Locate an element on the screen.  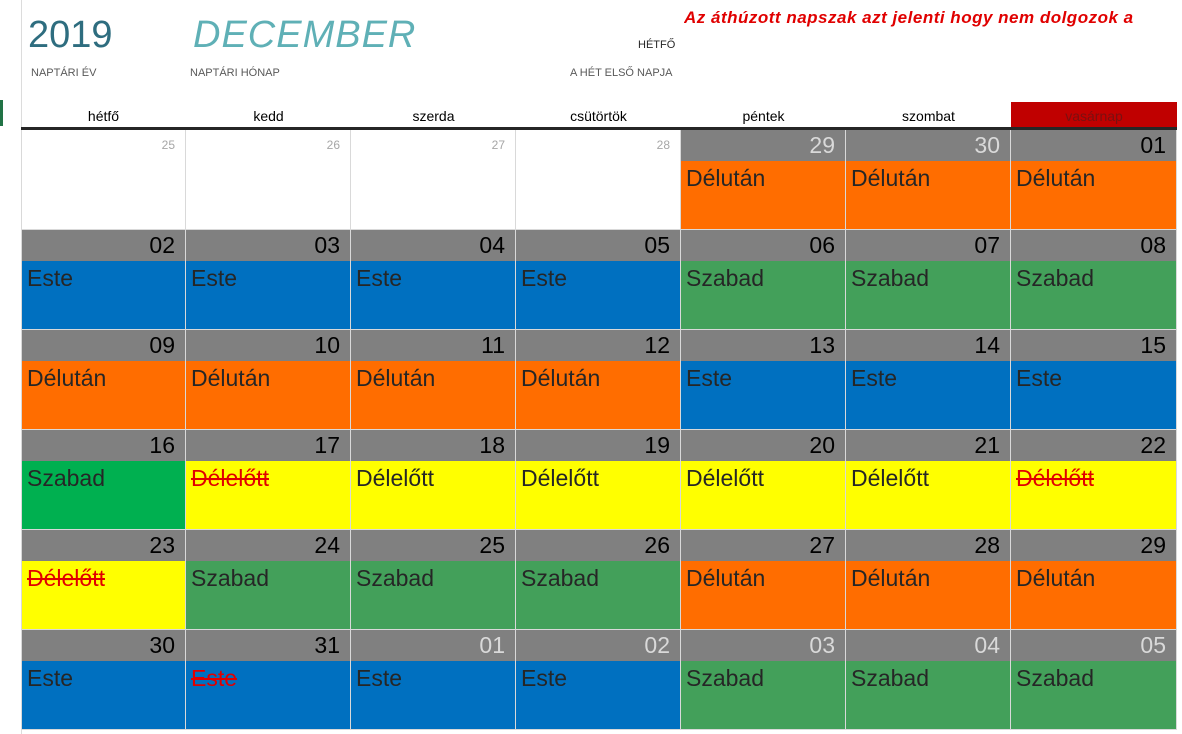
day-cell: 05 Szabad is located at coordinates (1094, 680).